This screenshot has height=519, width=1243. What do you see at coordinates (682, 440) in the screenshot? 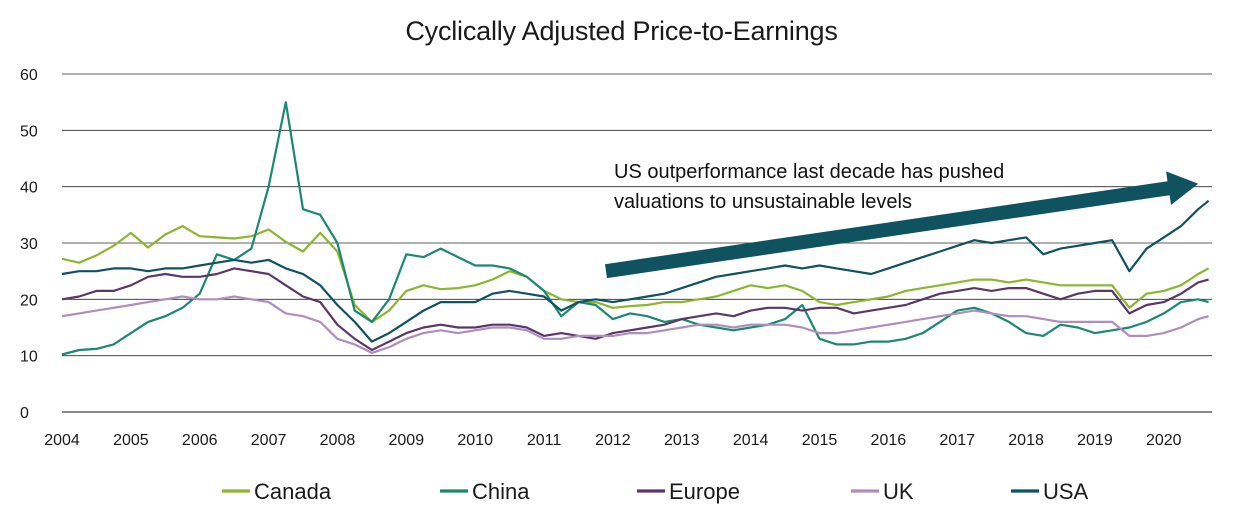
I see `x-tick-label-2013: 2013` at bounding box center [682, 440].